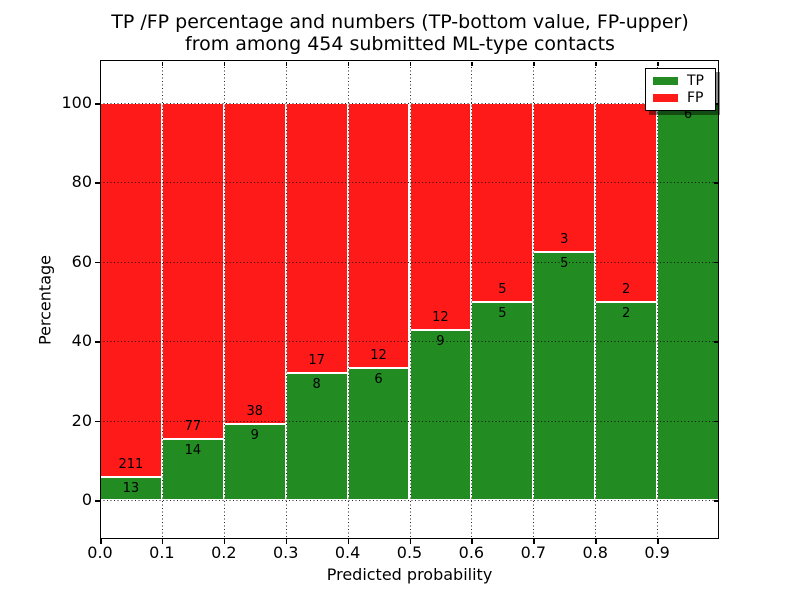 The height and width of the screenshot is (600, 800). What do you see at coordinates (162, 552) in the screenshot?
I see `x-tick-label: 0.1` at bounding box center [162, 552].